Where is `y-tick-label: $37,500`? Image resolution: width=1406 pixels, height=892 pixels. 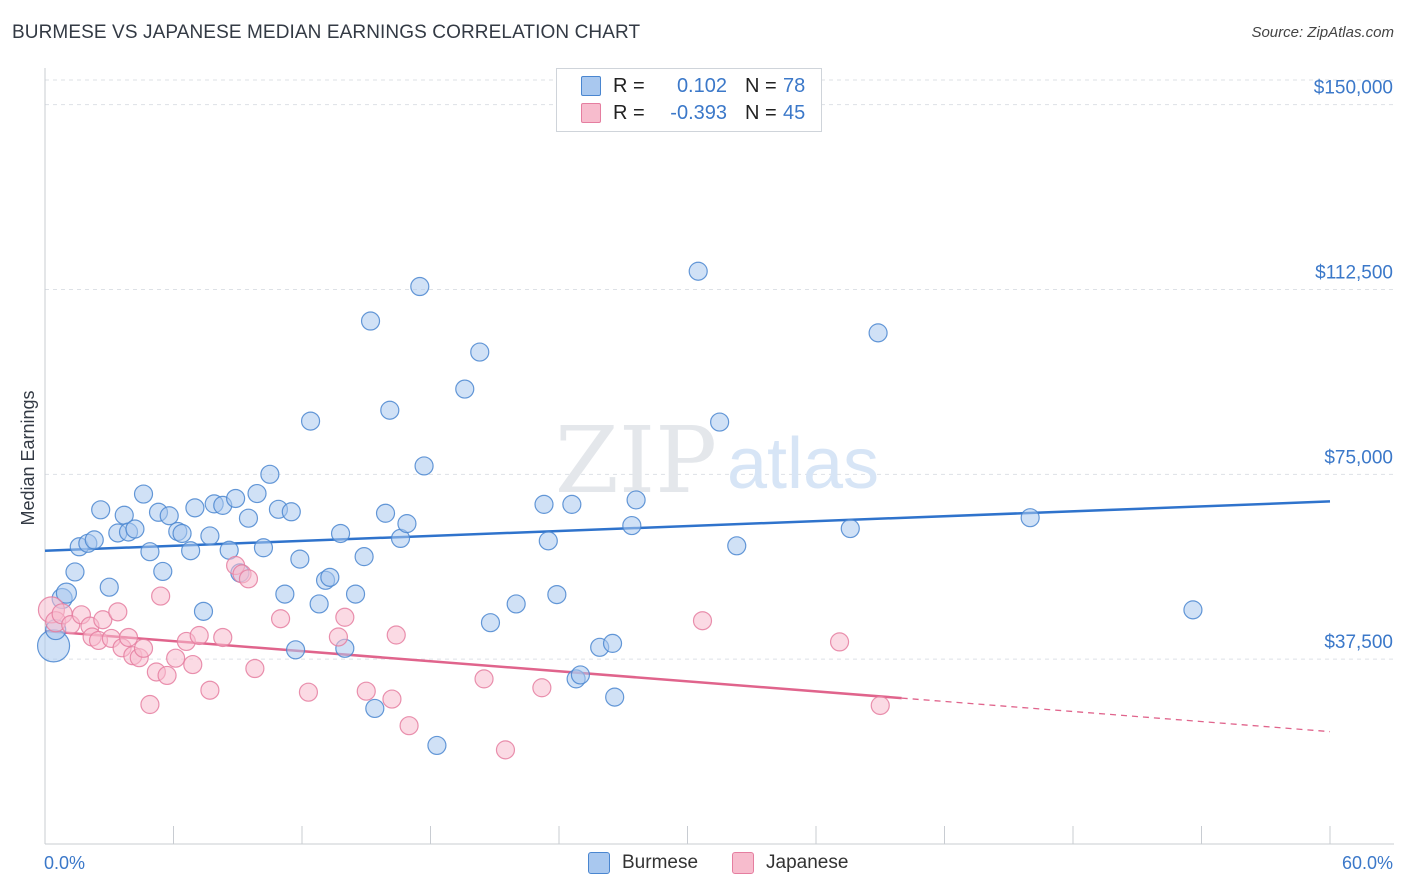 y-tick-label: $37,500 is located at coordinates (1358, 642).